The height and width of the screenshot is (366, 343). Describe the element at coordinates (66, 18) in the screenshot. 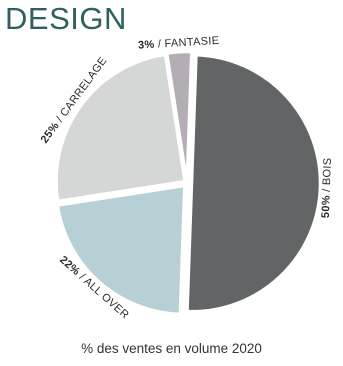

I see `chart-title: DESIGN` at that location.